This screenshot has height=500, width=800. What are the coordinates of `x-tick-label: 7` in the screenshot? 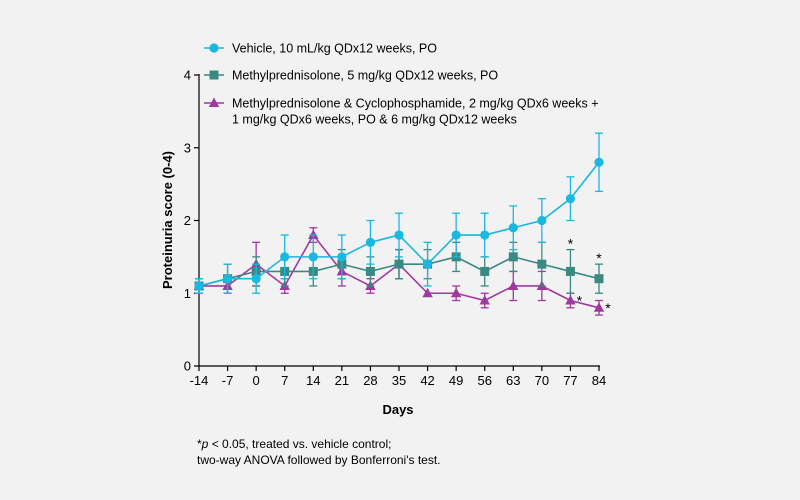 It's located at (284, 380).